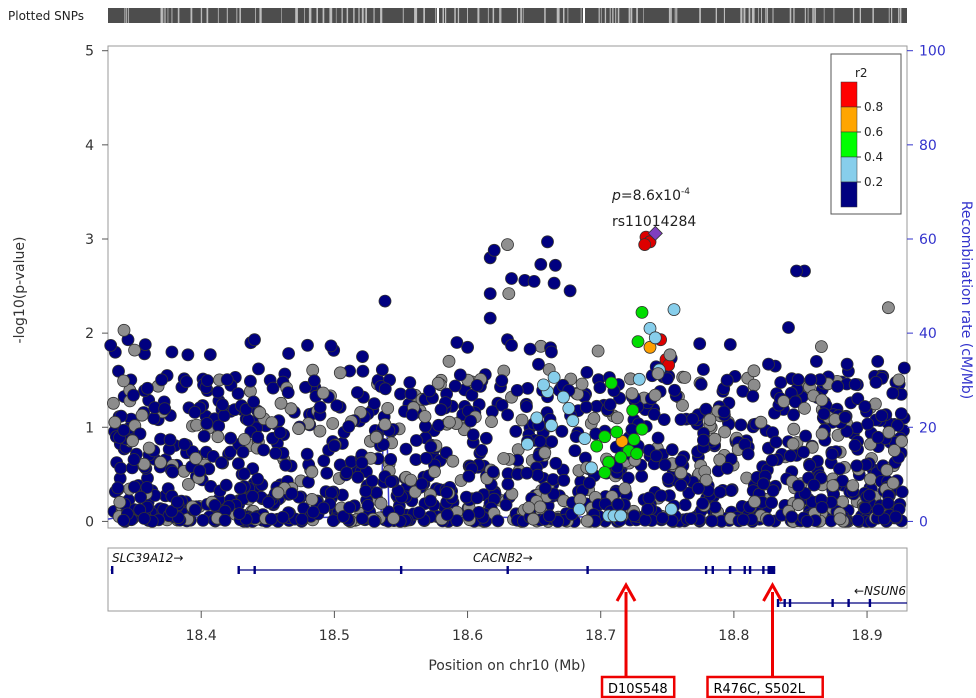 Image resolution: width=976 pixels, height=698 pixels. What do you see at coordinates (89, 52) in the screenshot?
I see `y-tick-label: 5` at bounding box center [89, 52].